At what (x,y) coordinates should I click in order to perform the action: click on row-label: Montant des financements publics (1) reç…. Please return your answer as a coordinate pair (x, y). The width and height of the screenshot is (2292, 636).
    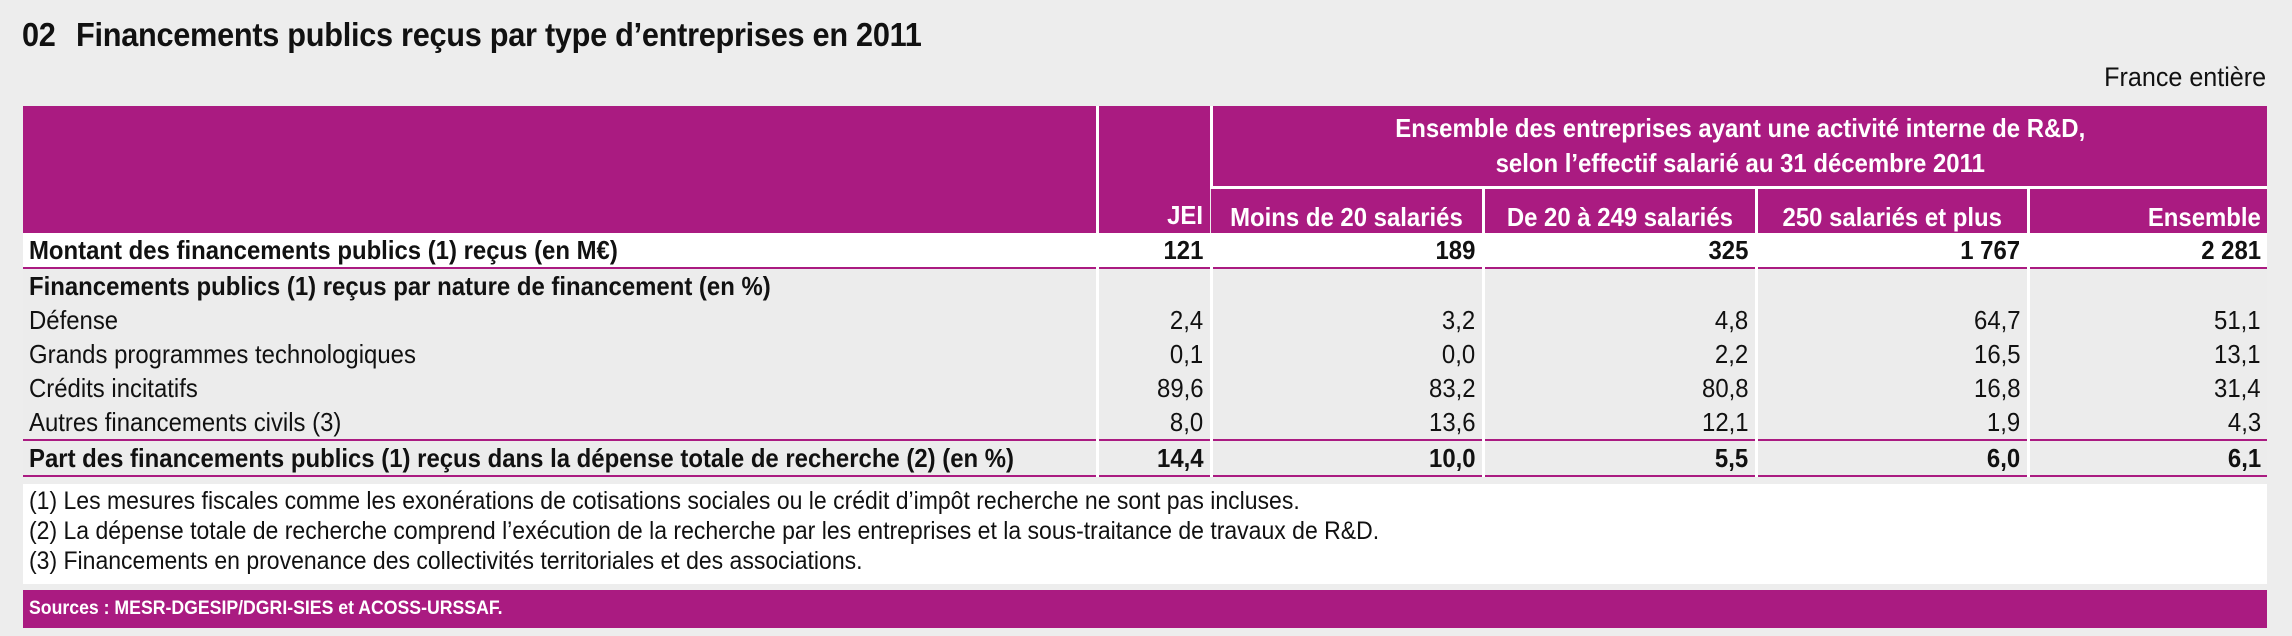
    Looking at the image, I should click on (560, 251).